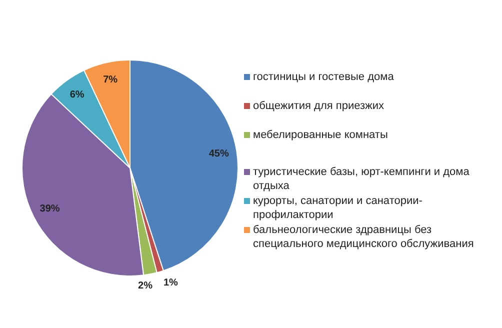  Describe the element at coordinates (170, 283) in the screenshot. I see `data-label: 1%` at that location.